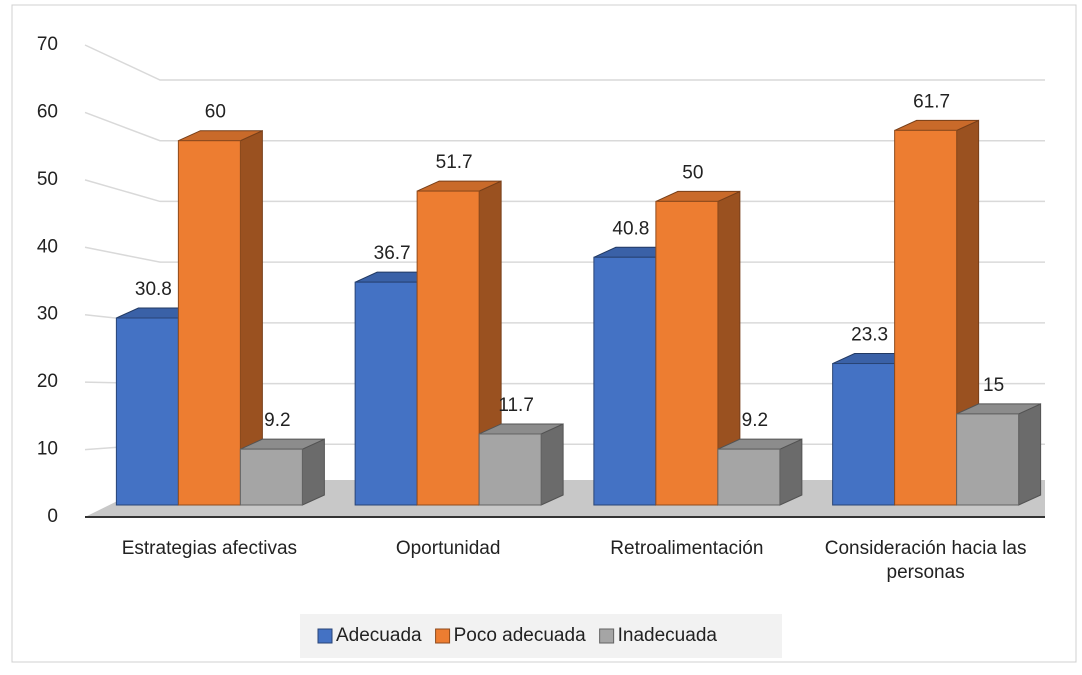 This screenshot has width=1082, height=675. I want to click on y-tick-label: 20, so click(47, 381).